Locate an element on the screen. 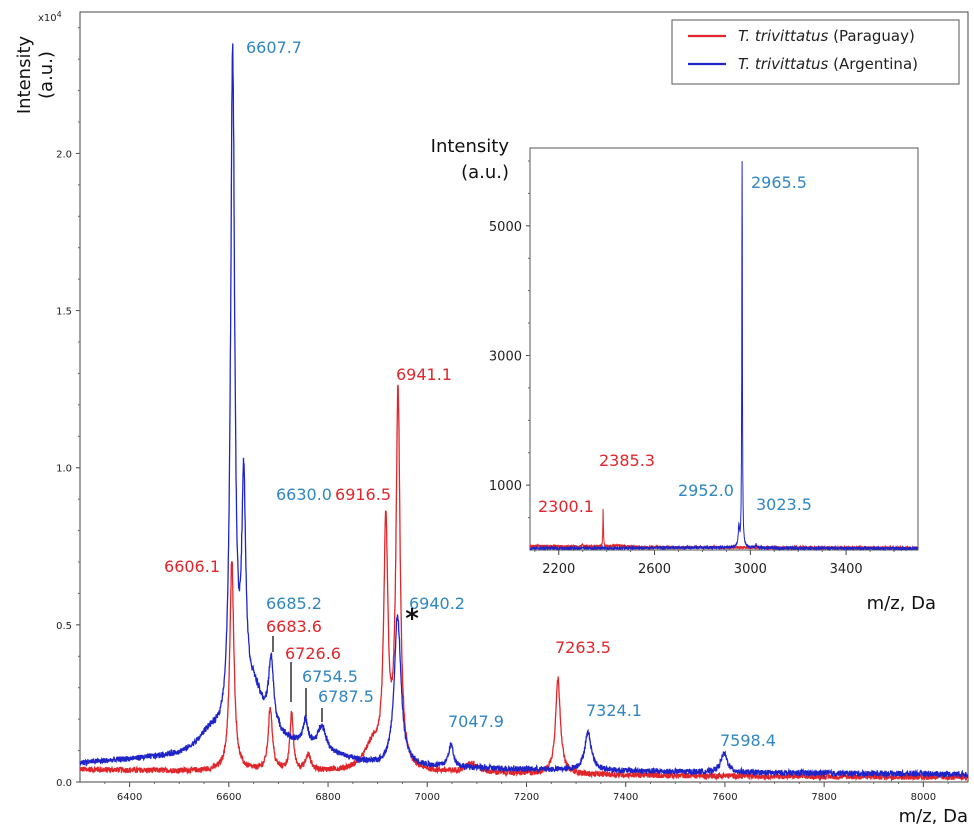  peak-label: 6787.5 is located at coordinates (346, 696).